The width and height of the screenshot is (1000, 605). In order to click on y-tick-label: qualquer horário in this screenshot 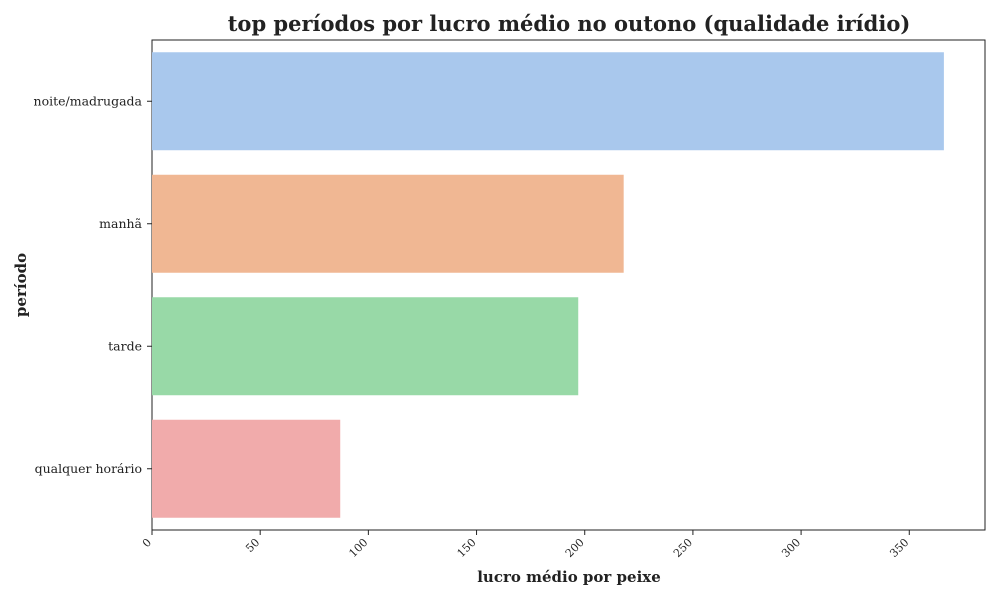, I will do `click(88, 468)`.